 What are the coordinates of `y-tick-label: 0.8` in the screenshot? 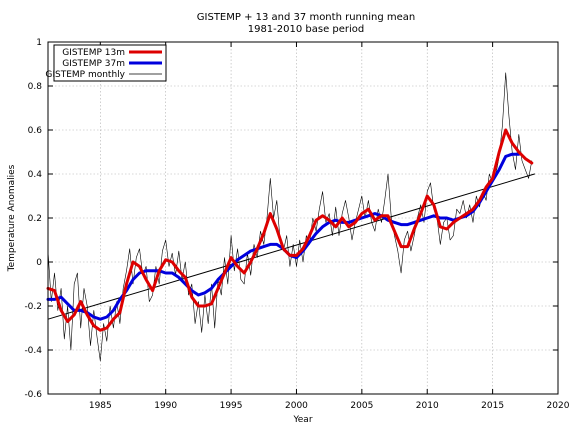 It's located at (35, 87).